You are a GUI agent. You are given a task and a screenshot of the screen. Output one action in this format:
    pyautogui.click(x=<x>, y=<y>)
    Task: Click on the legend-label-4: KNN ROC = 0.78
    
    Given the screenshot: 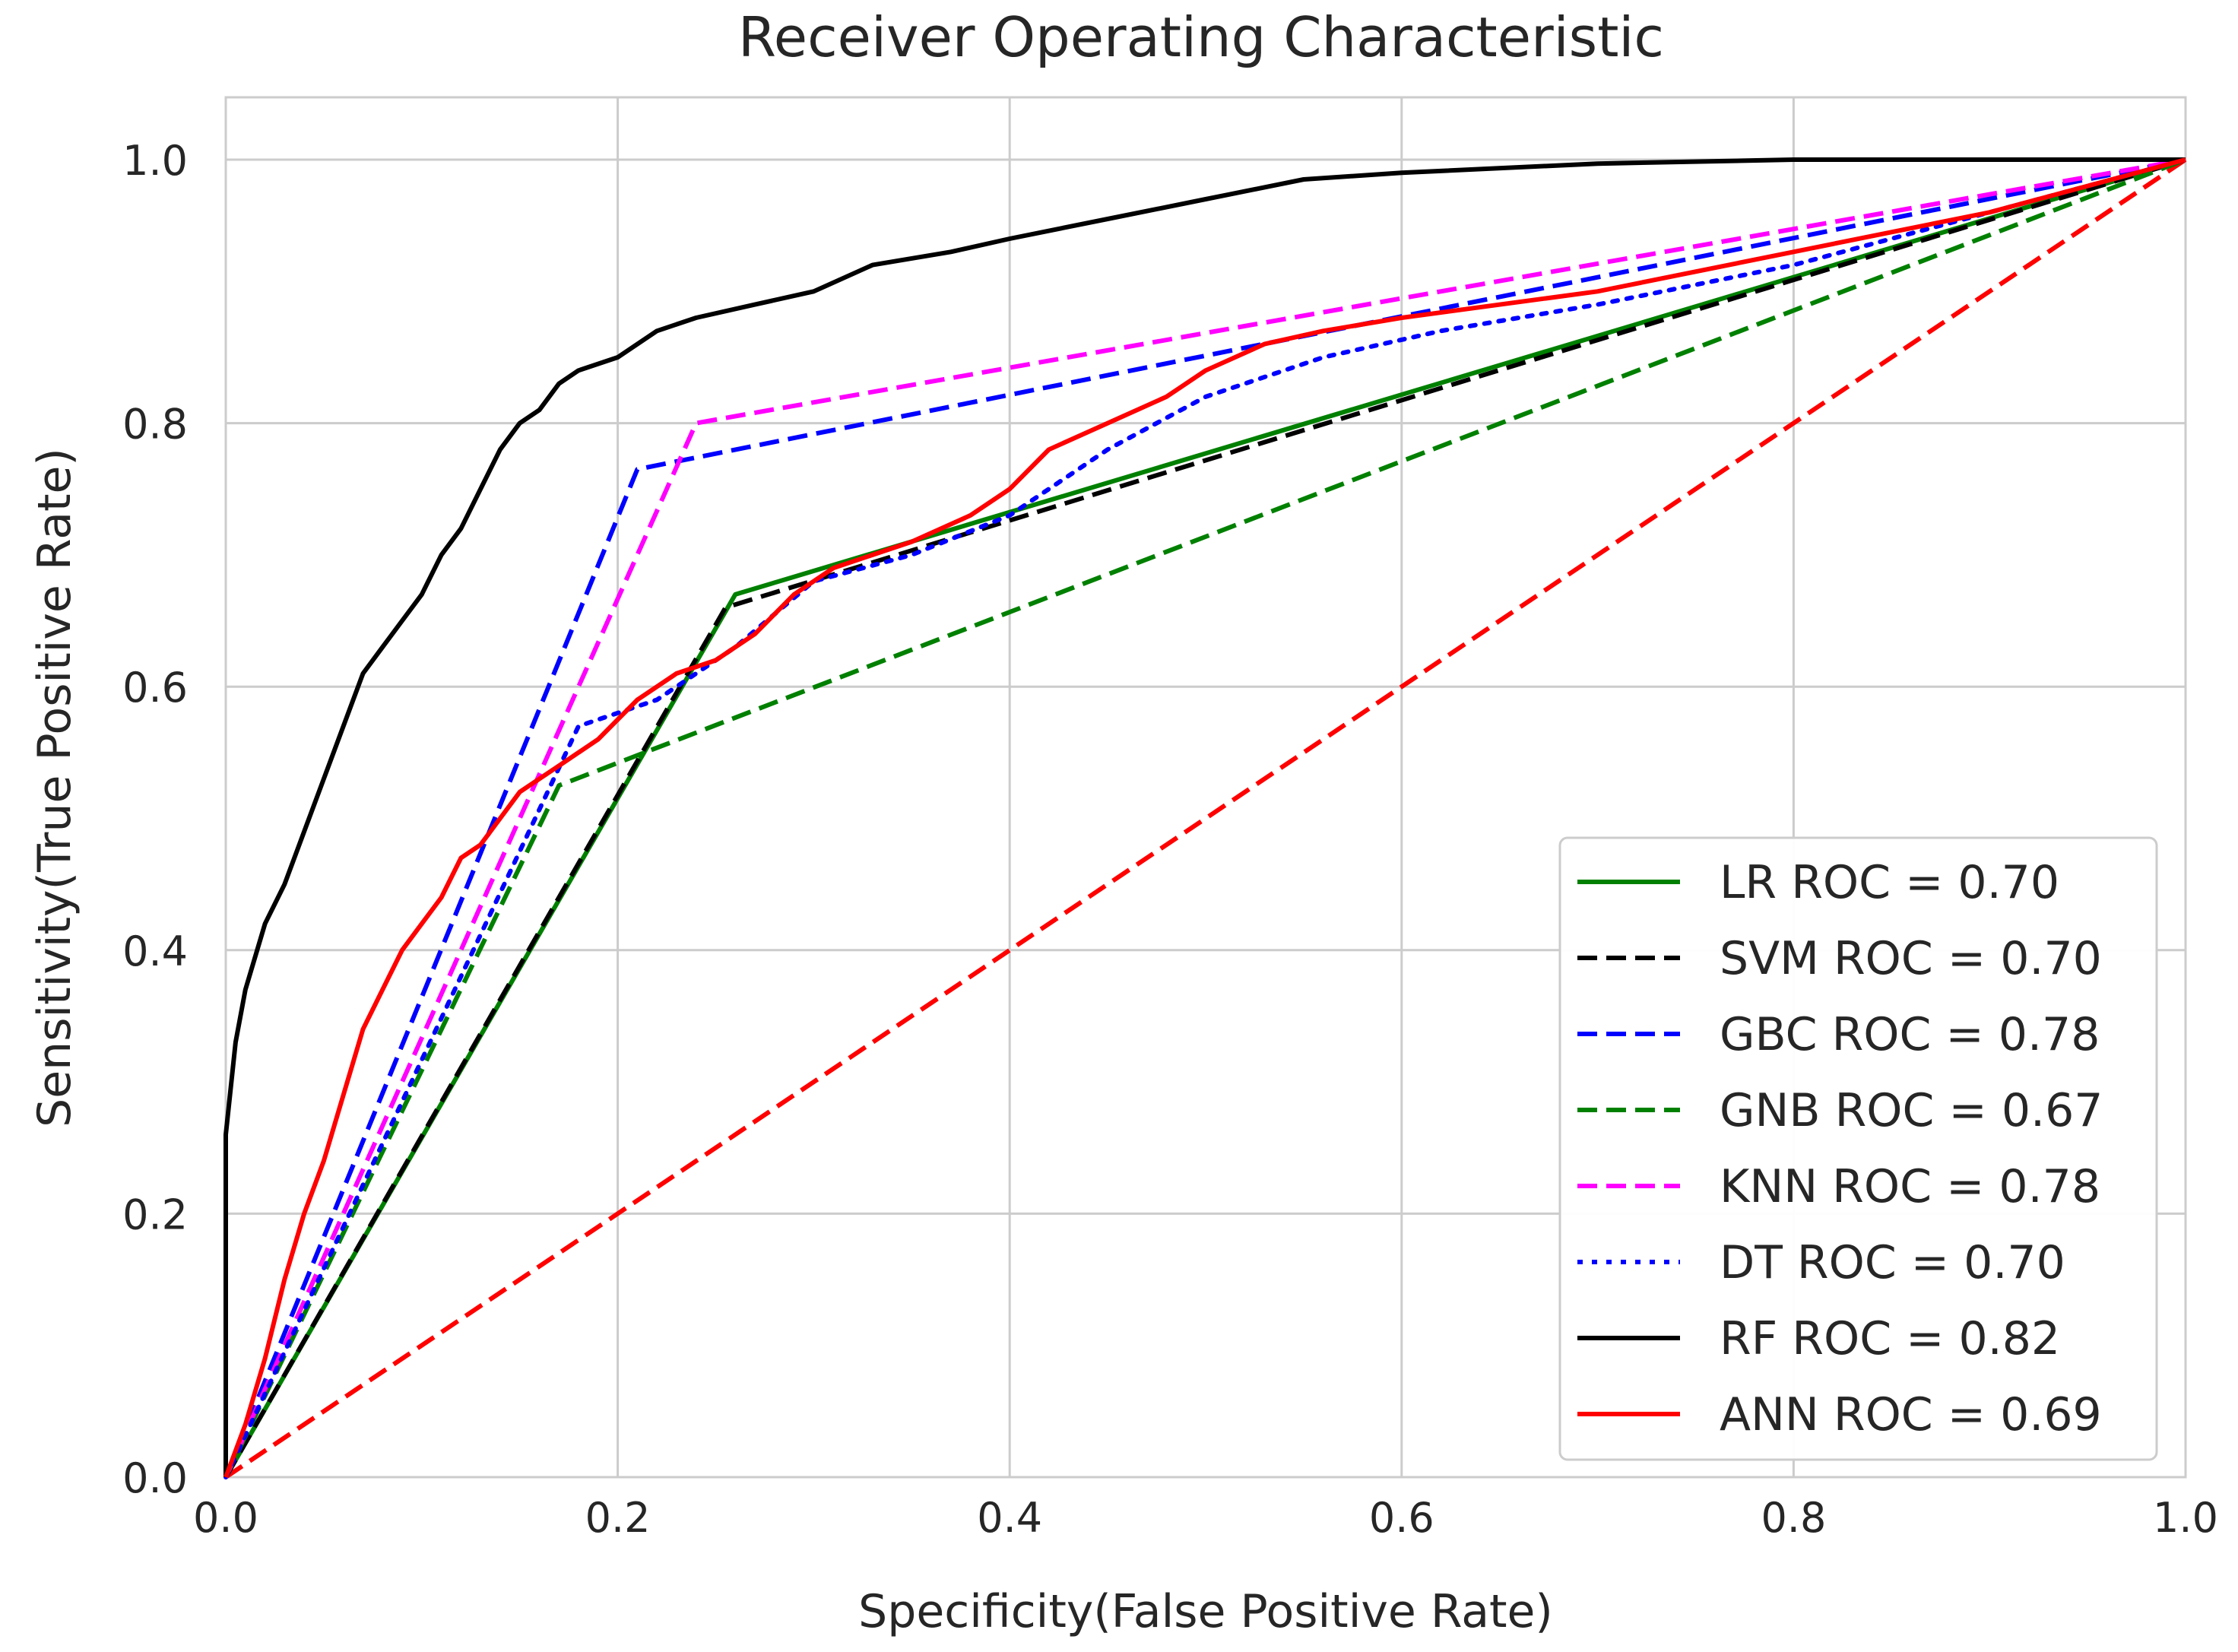 What is the action you would take?
    pyautogui.click(x=1910, y=1186)
    